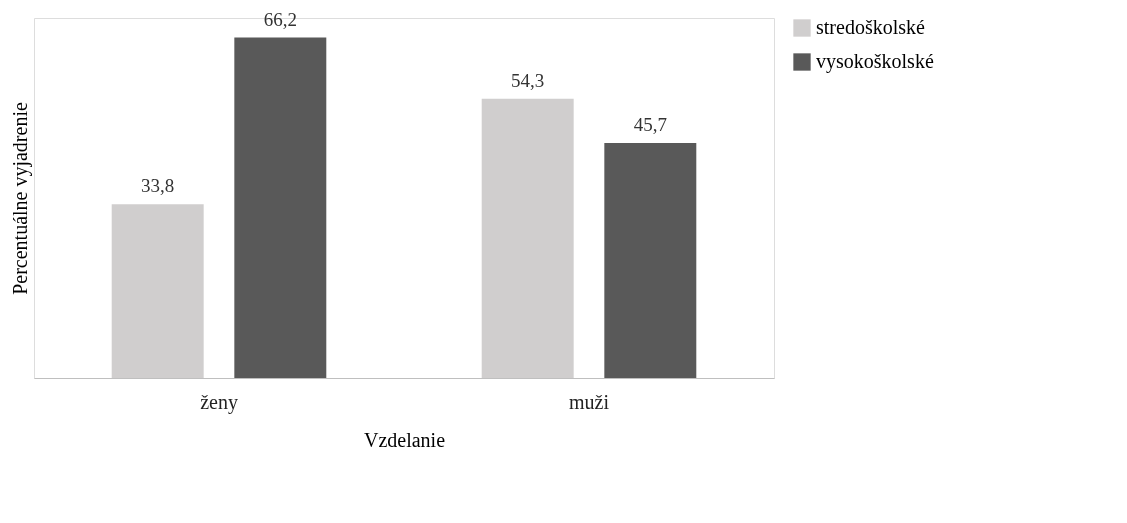  I want to click on legend-label: vysokoškolské, so click(875, 61).